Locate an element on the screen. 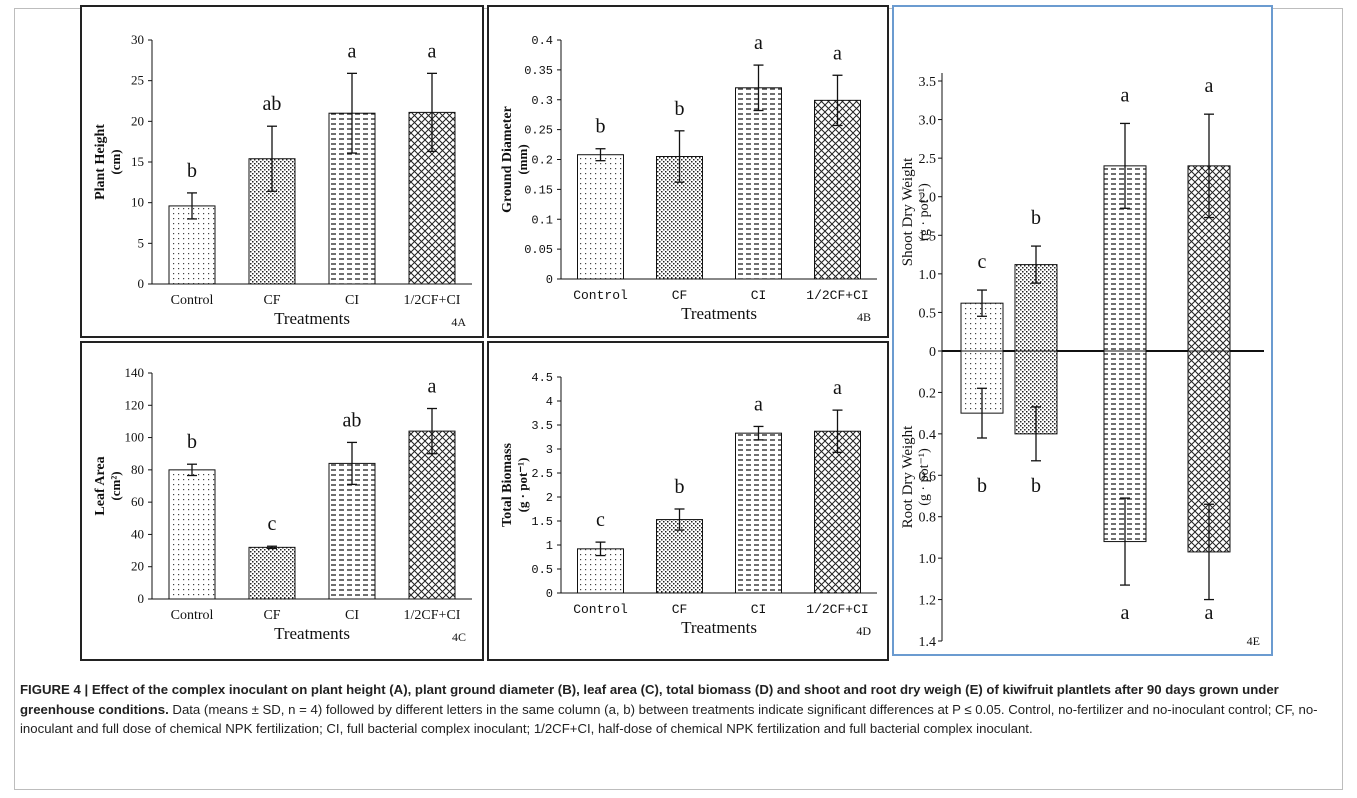 This screenshot has height=798, width=1357. root-tick-label: 0.8 is located at coordinates (928, 518).